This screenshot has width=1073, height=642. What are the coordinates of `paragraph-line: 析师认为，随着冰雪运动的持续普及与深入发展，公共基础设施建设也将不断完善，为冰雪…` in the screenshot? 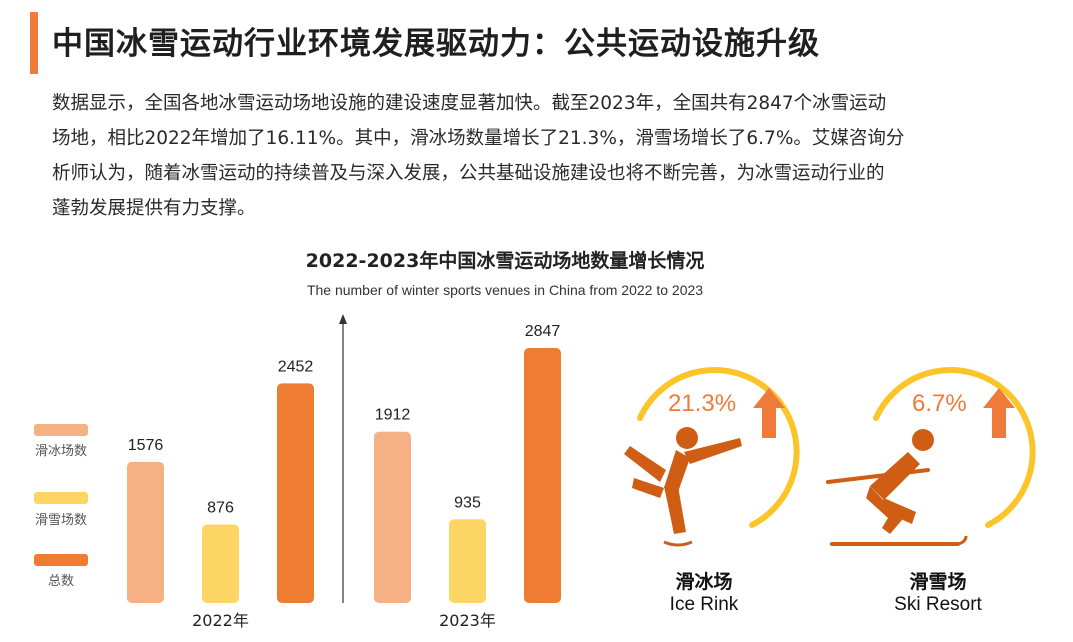 It's located at (468, 173).